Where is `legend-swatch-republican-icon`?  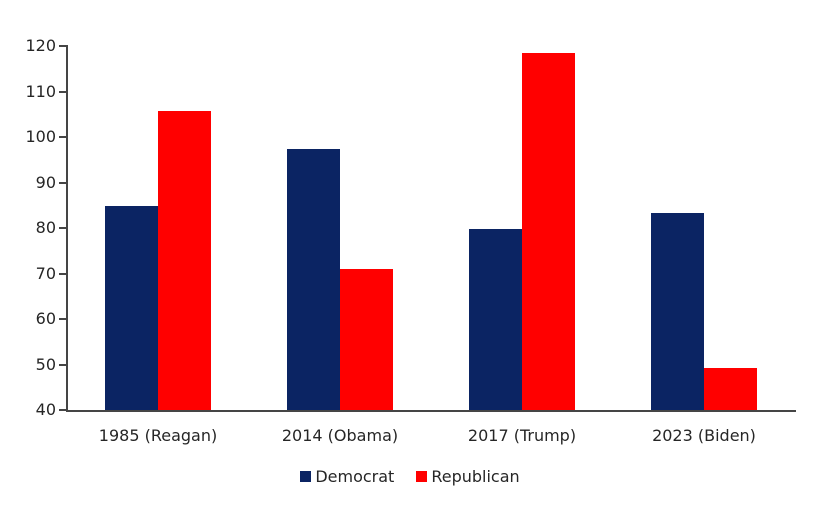 legend-swatch-republican-icon is located at coordinates (422, 476).